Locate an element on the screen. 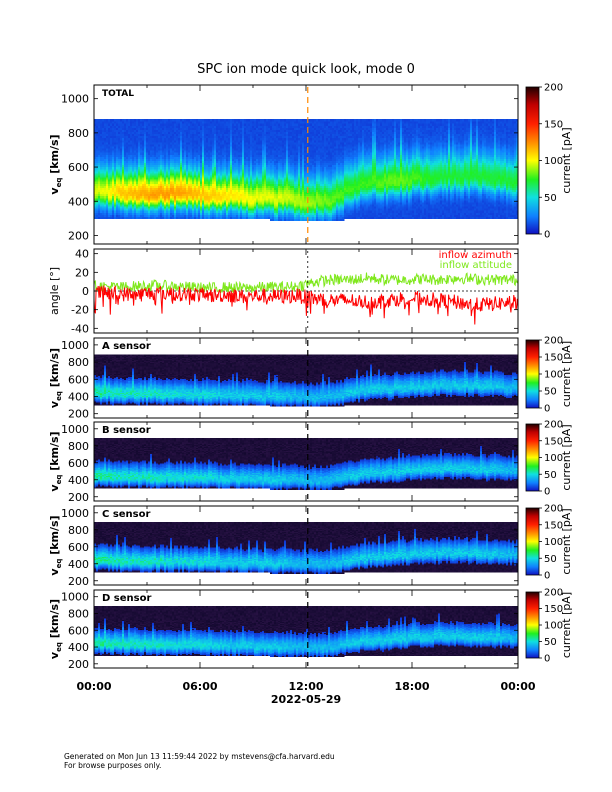  heatmap-cells is located at coordinates (306, 170).